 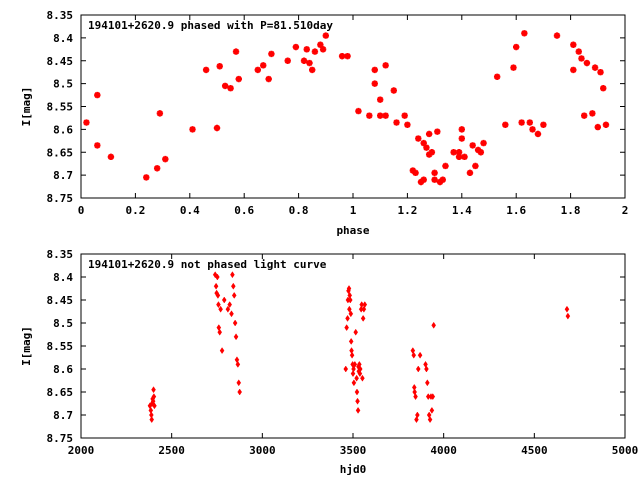 What do you see at coordinates (60, 152) in the screenshot?
I see `phased-y-tick-label: 8.65` at bounding box center [60, 152].